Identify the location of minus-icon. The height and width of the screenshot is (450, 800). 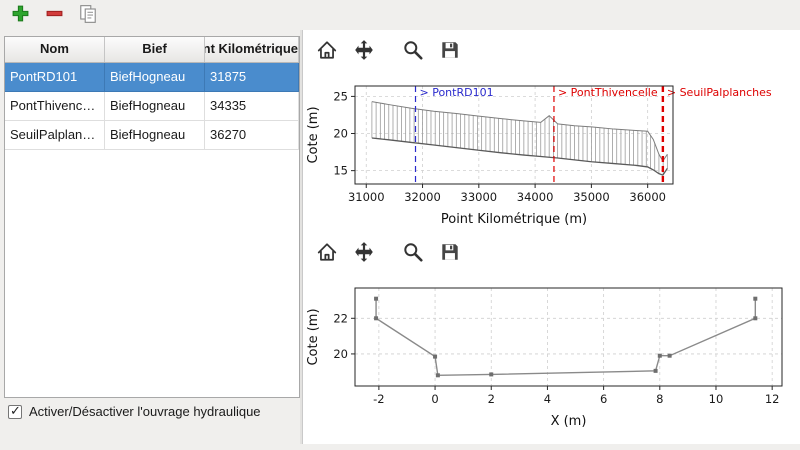
(54, 16).